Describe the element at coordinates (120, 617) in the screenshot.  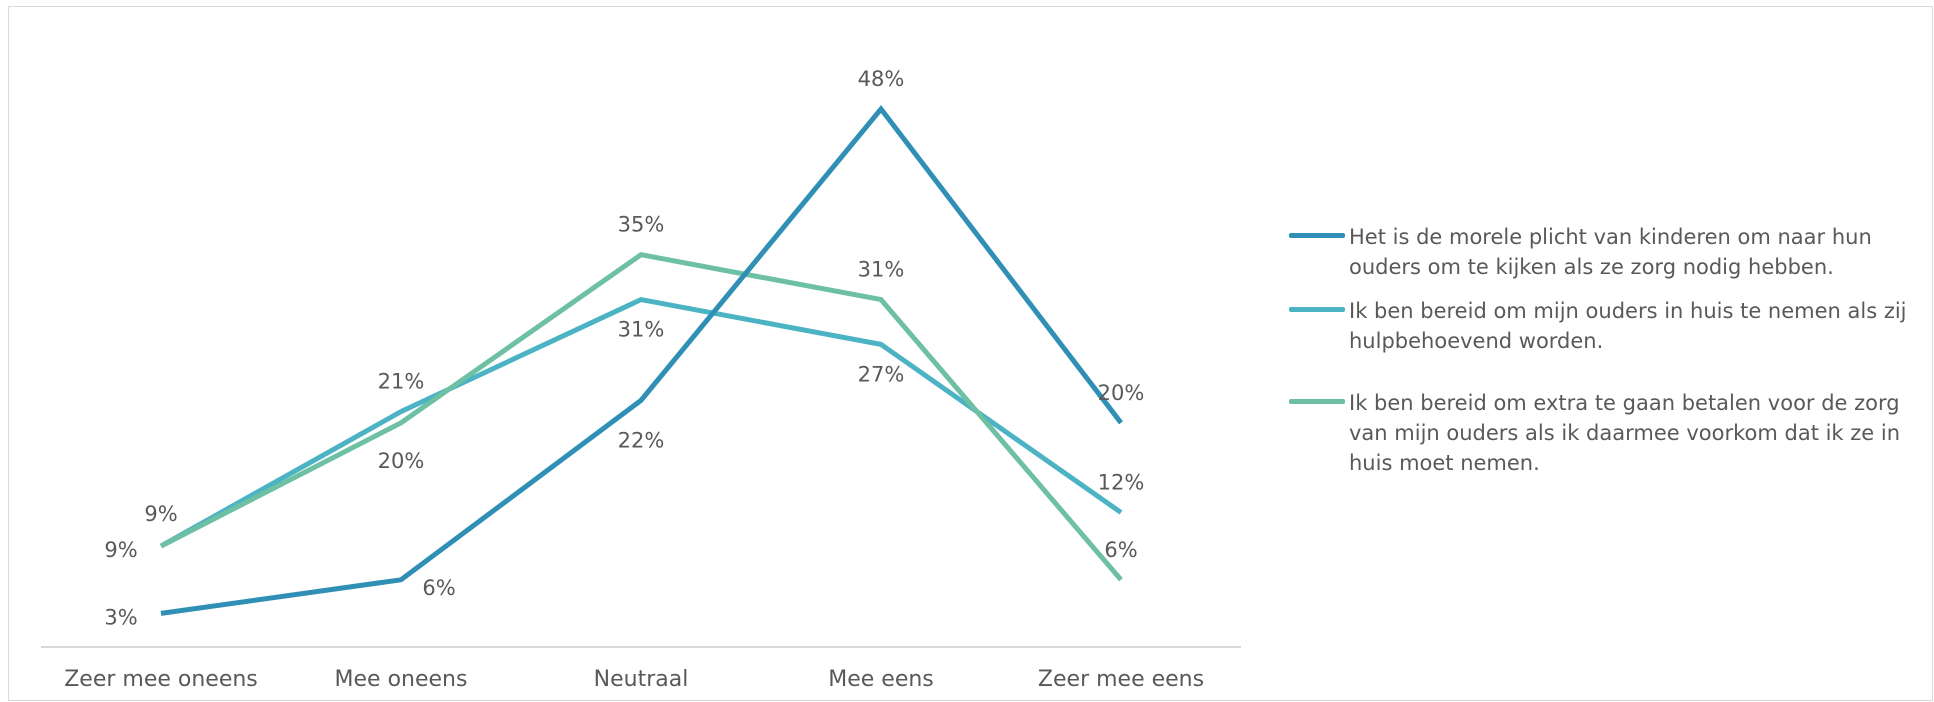
I see `data-label: 3%` at that location.